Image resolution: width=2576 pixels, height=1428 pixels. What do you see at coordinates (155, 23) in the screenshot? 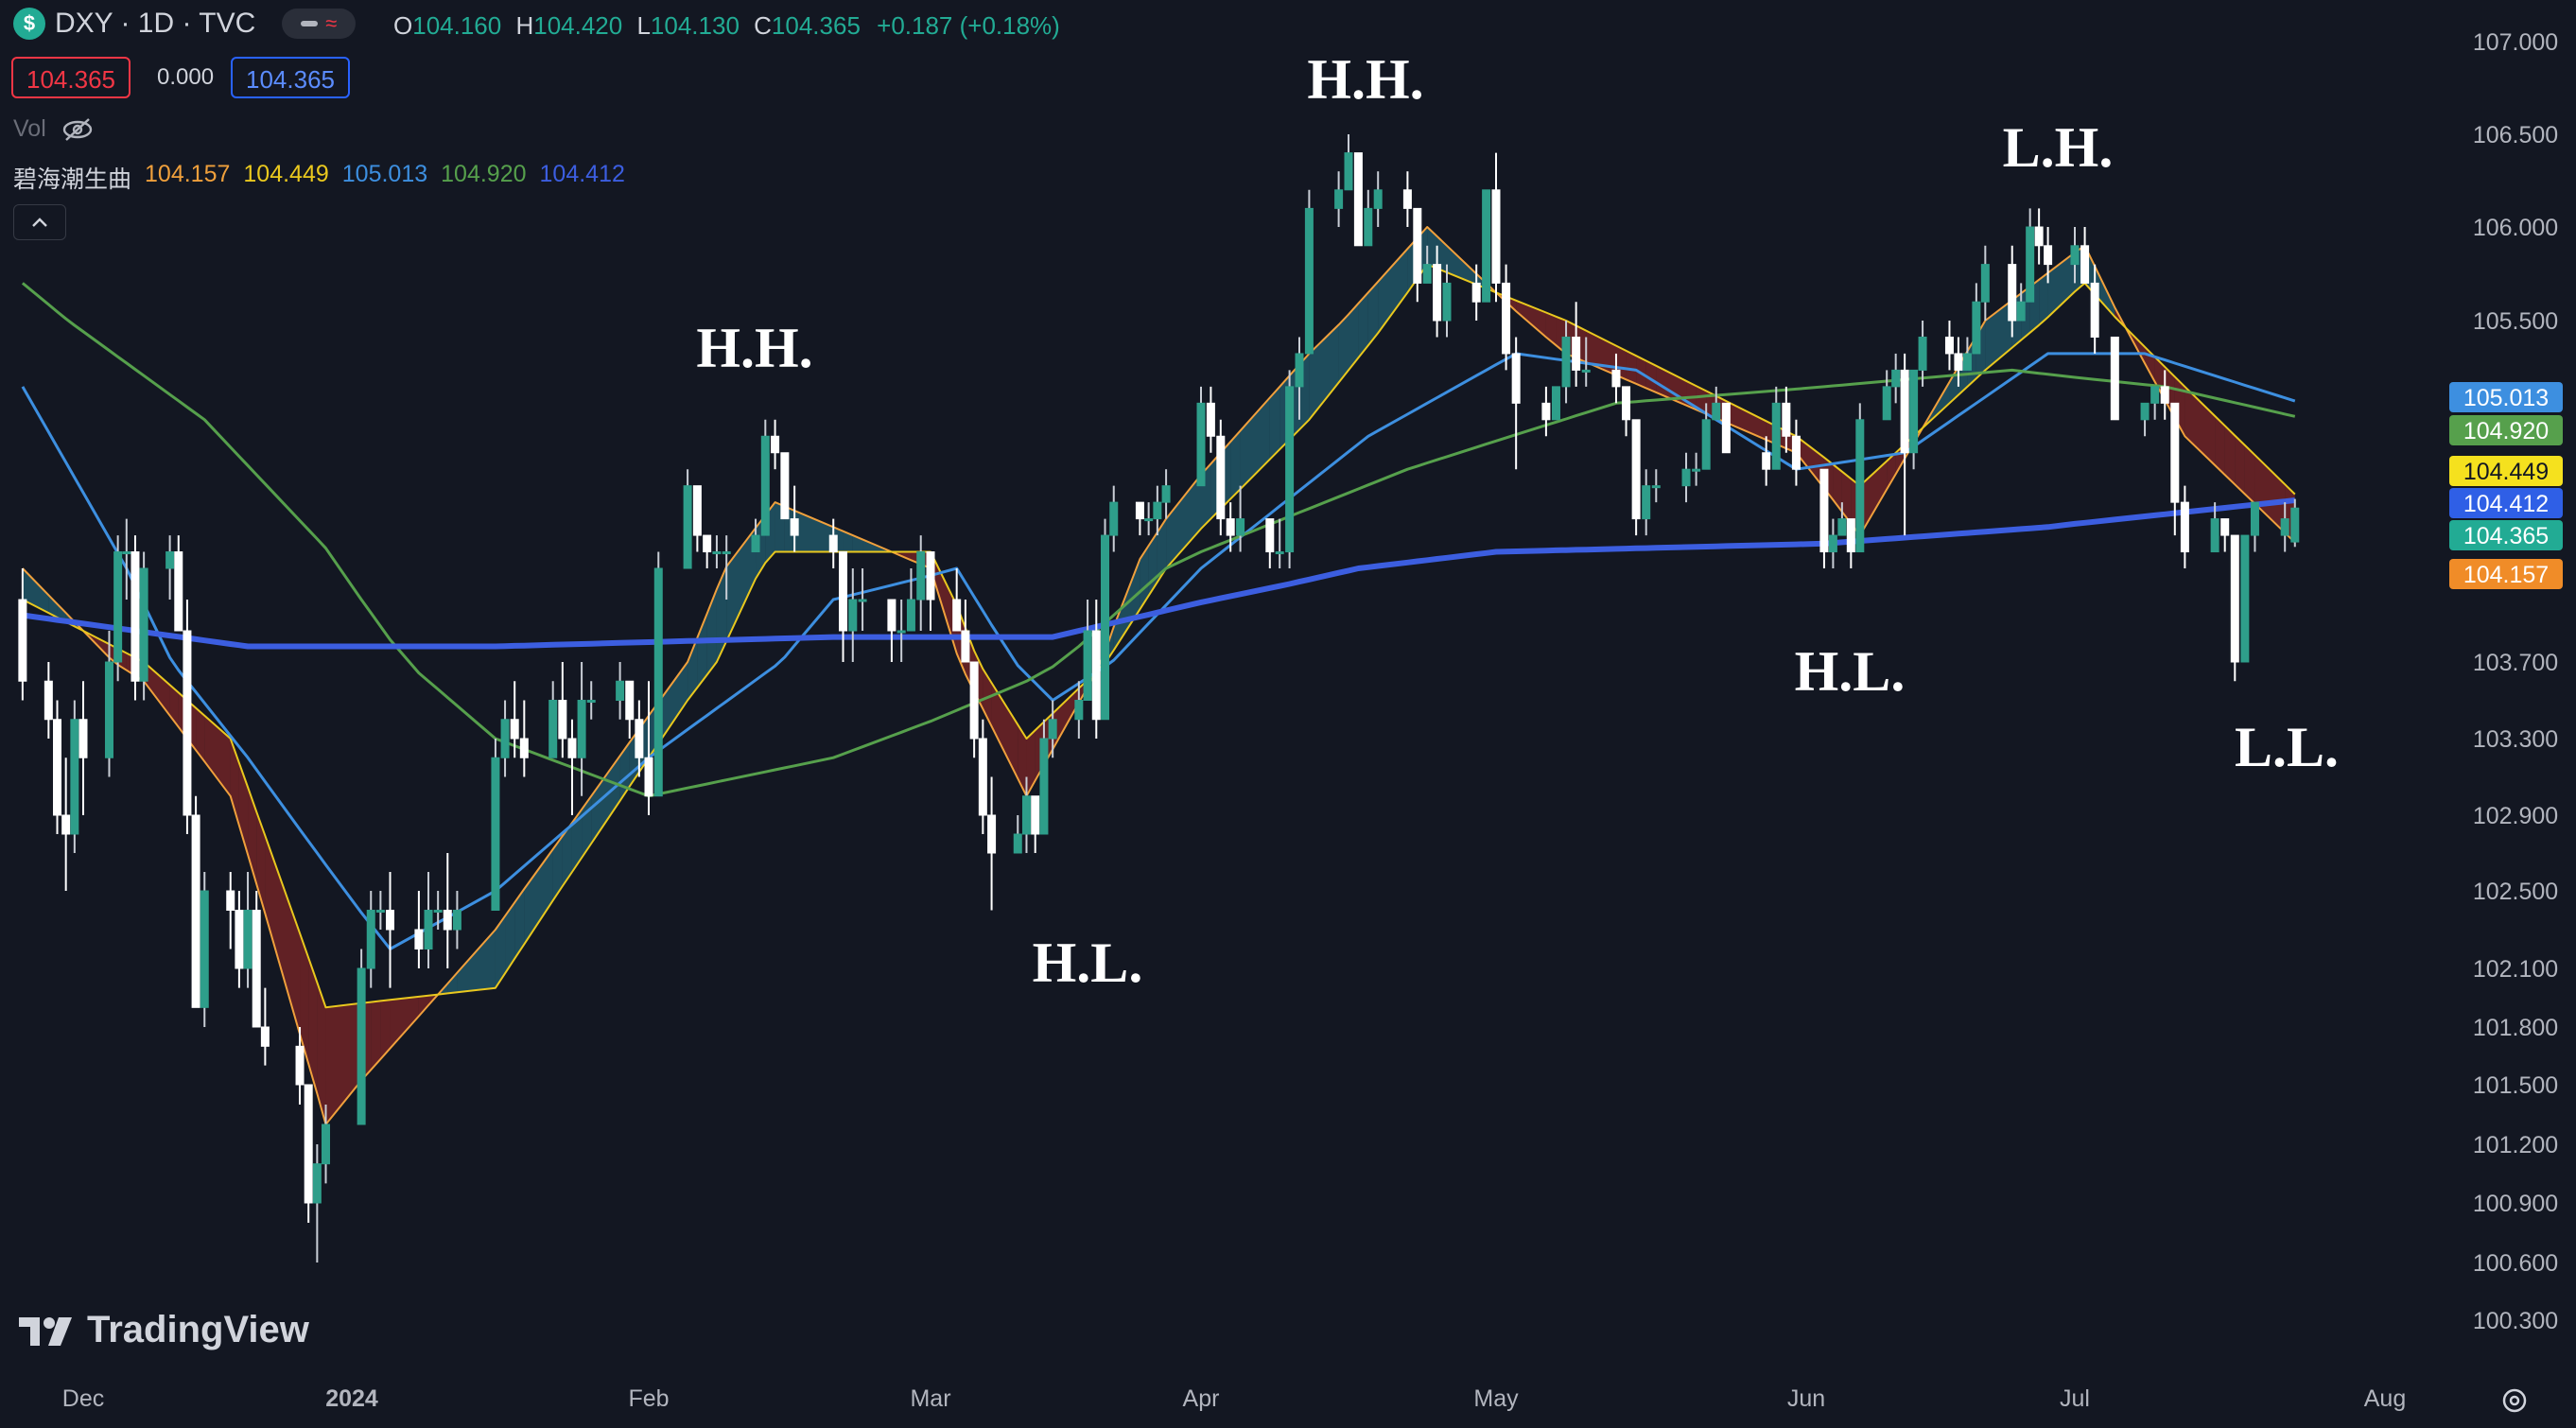
I see `symbol-title: DXY · 1D · TVC` at bounding box center [155, 23].